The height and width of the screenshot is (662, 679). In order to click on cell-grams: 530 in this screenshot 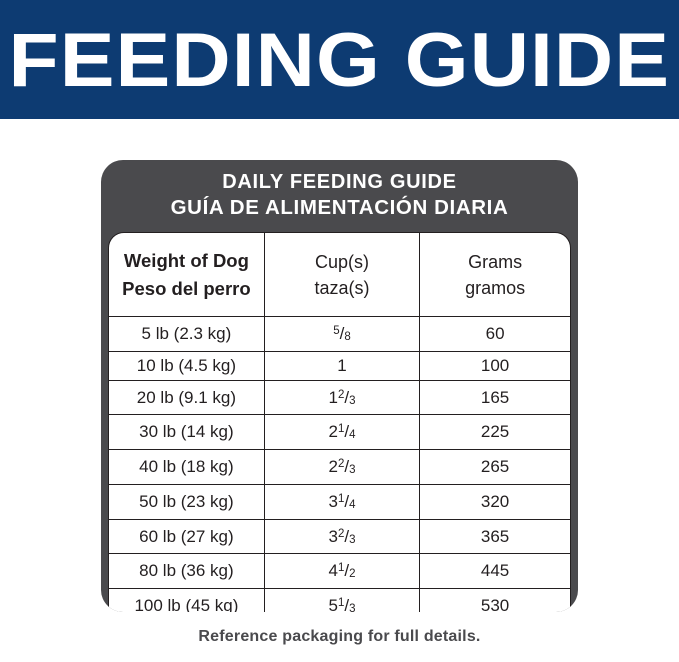, I will do `click(494, 600)`.